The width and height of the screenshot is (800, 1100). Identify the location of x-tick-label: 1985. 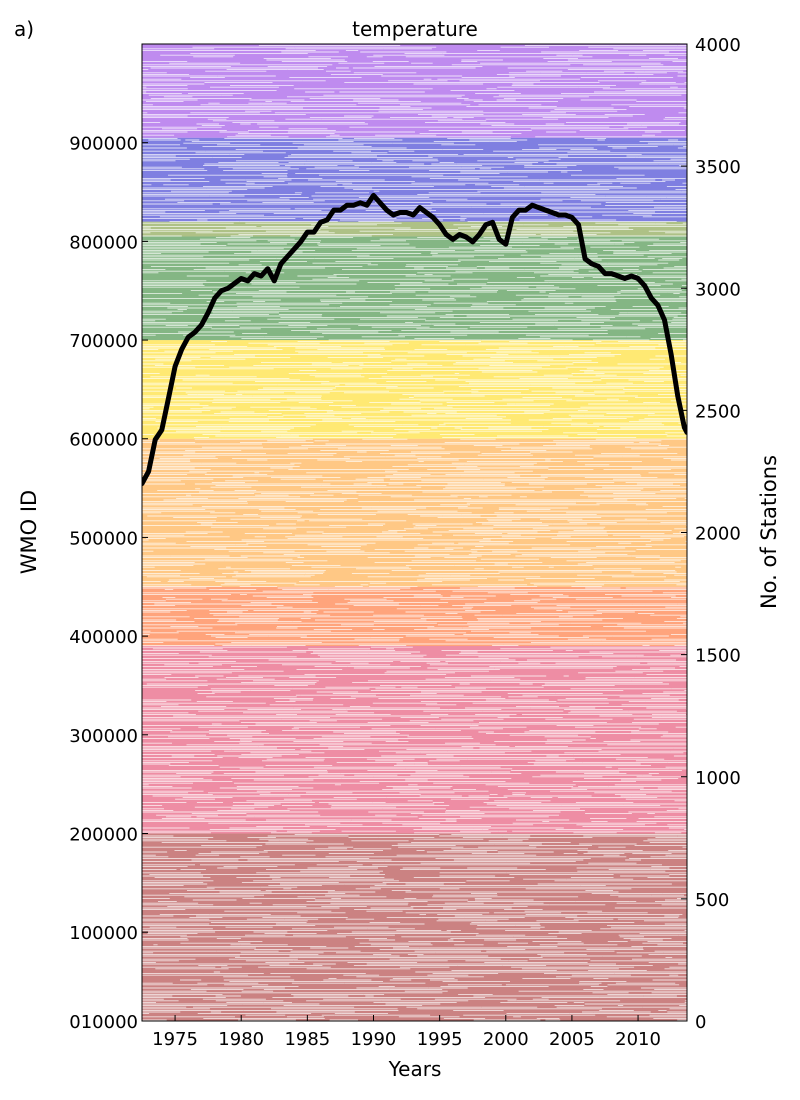
(307, 1039).